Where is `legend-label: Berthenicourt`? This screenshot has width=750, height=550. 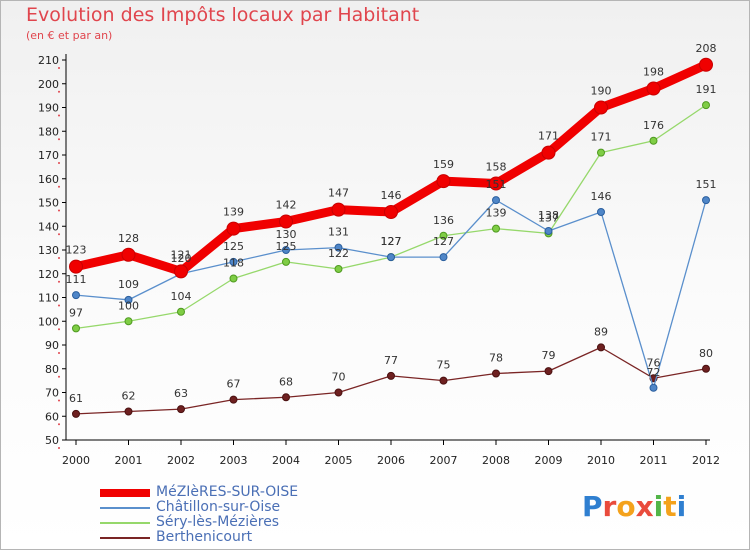
legend-label: Berthenicourt is located at coordinates (204, 537).